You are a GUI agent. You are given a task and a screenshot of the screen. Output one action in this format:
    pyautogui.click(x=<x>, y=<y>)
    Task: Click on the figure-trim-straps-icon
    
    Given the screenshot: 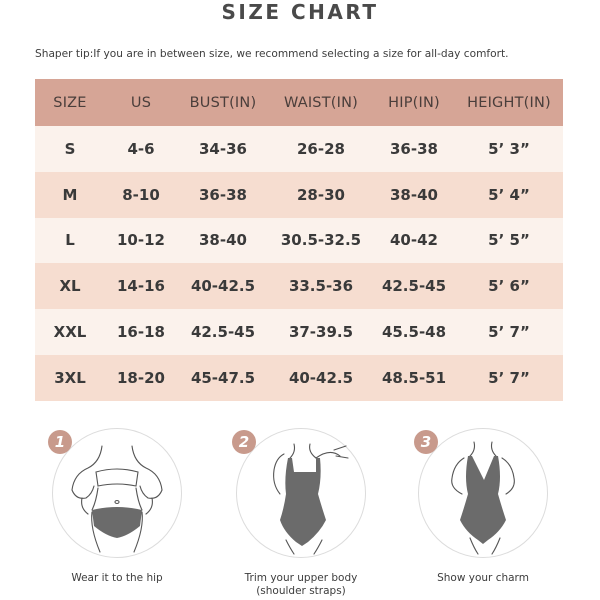 What is the action you would take?
    pyautogui.click(x=311, y=499)
    